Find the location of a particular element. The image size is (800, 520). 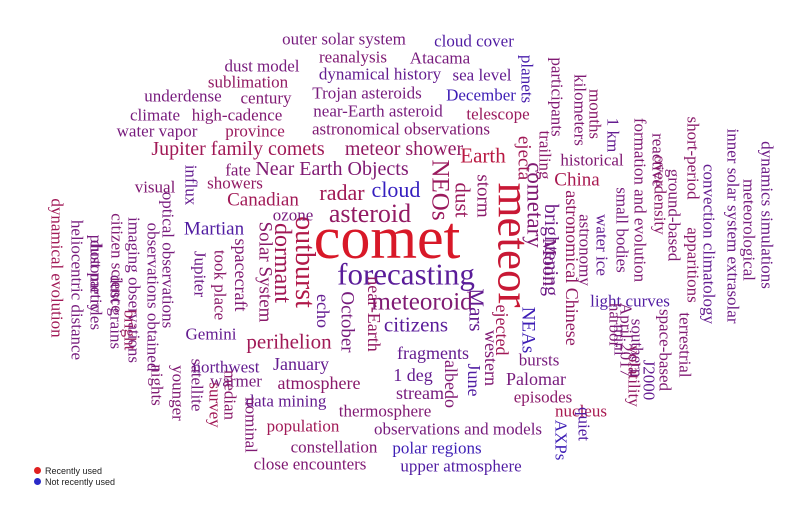

word-dust-model: dust model is located at coordinates (262, 66).